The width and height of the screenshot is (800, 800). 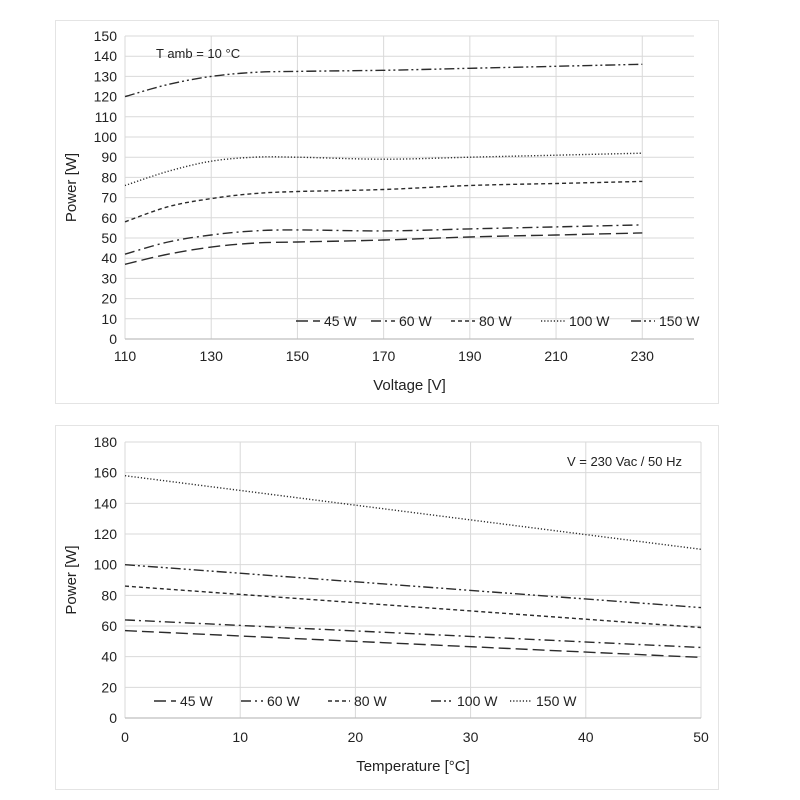 I want to click on x-tick-label: 20, so click(x=356, y=737).